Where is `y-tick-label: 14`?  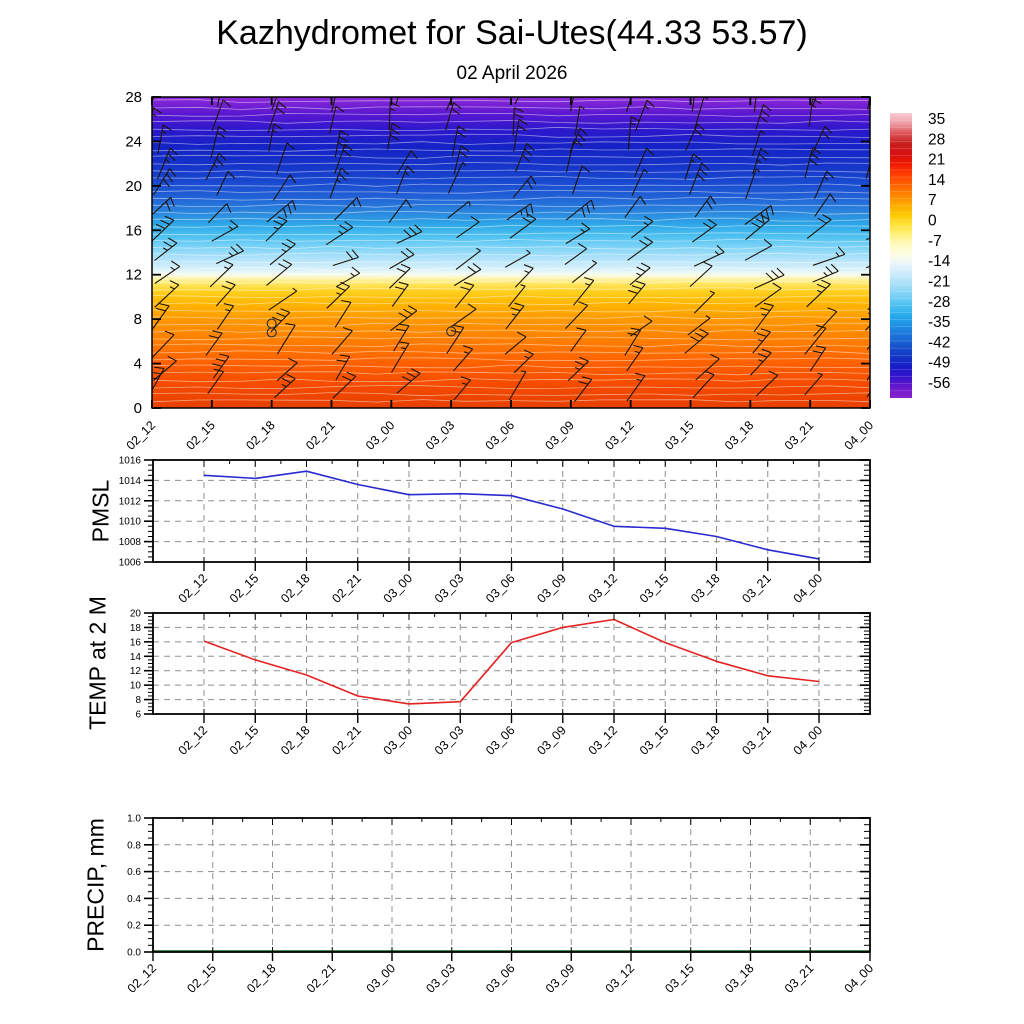
y-tick-label: 14 is located at coordinates (136, 657).